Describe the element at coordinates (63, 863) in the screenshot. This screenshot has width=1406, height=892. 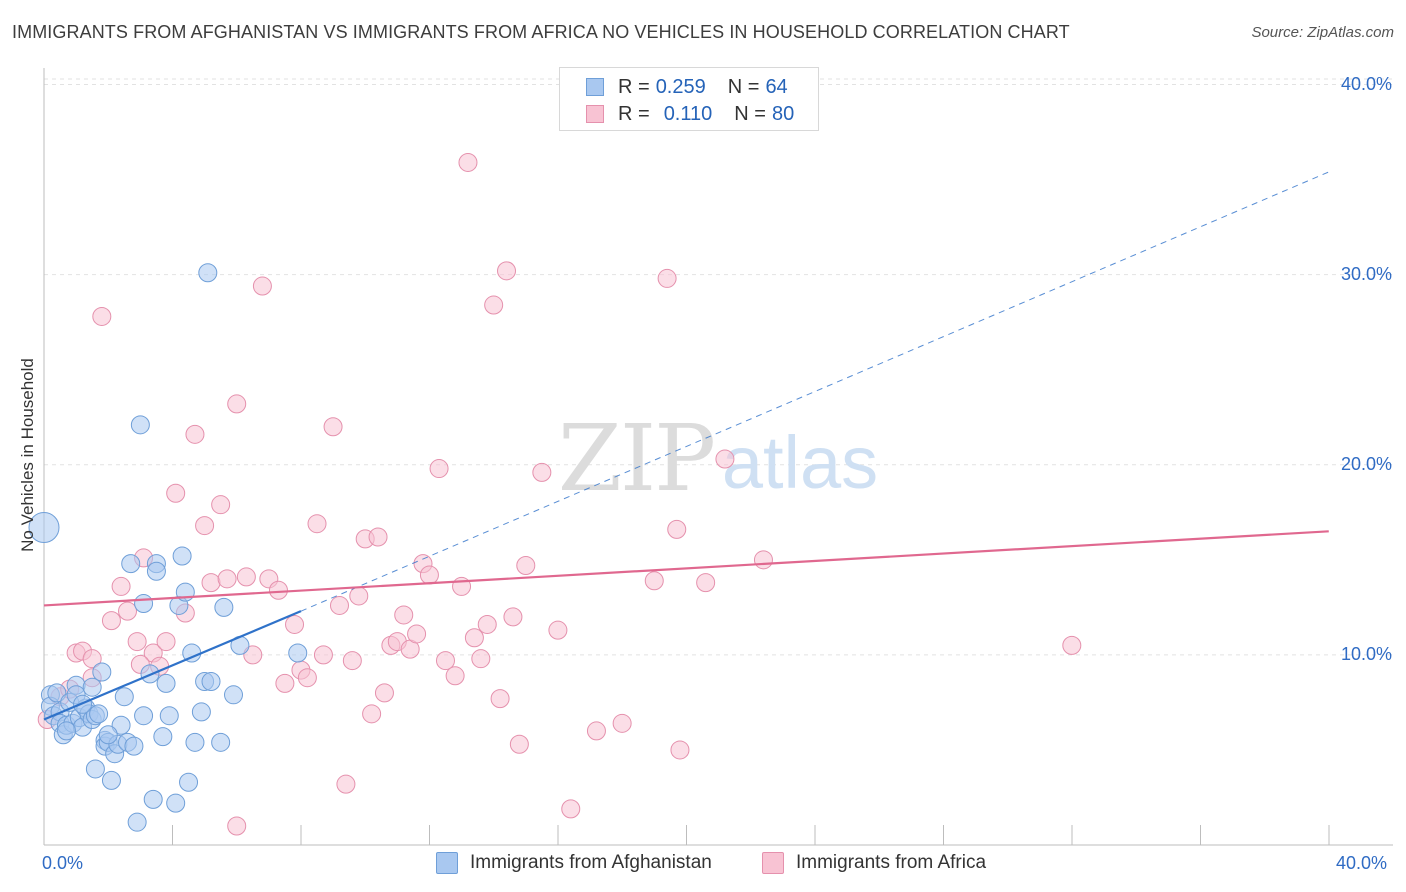
I see `x-tick-label-min: 0.0%` at that location.